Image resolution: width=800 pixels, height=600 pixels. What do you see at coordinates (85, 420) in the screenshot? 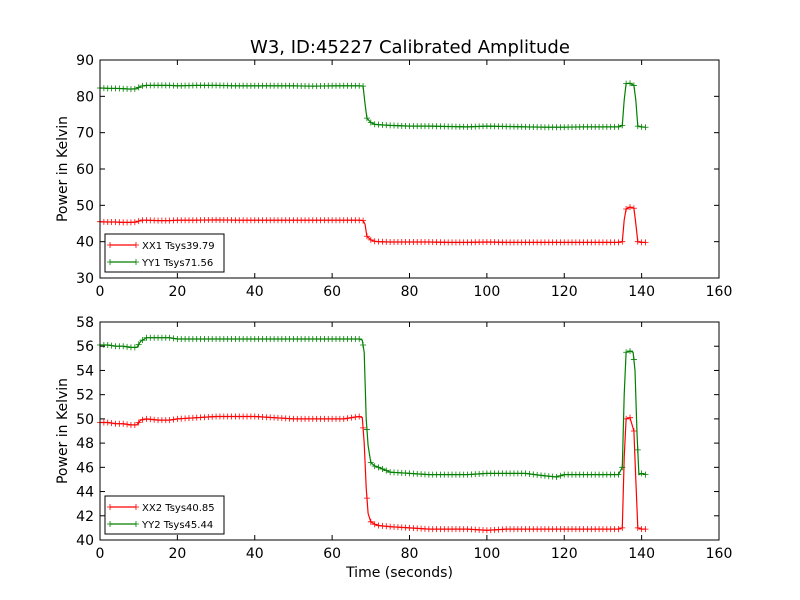
I see `y-tick-label: 50` at bounding box center [85, 420].